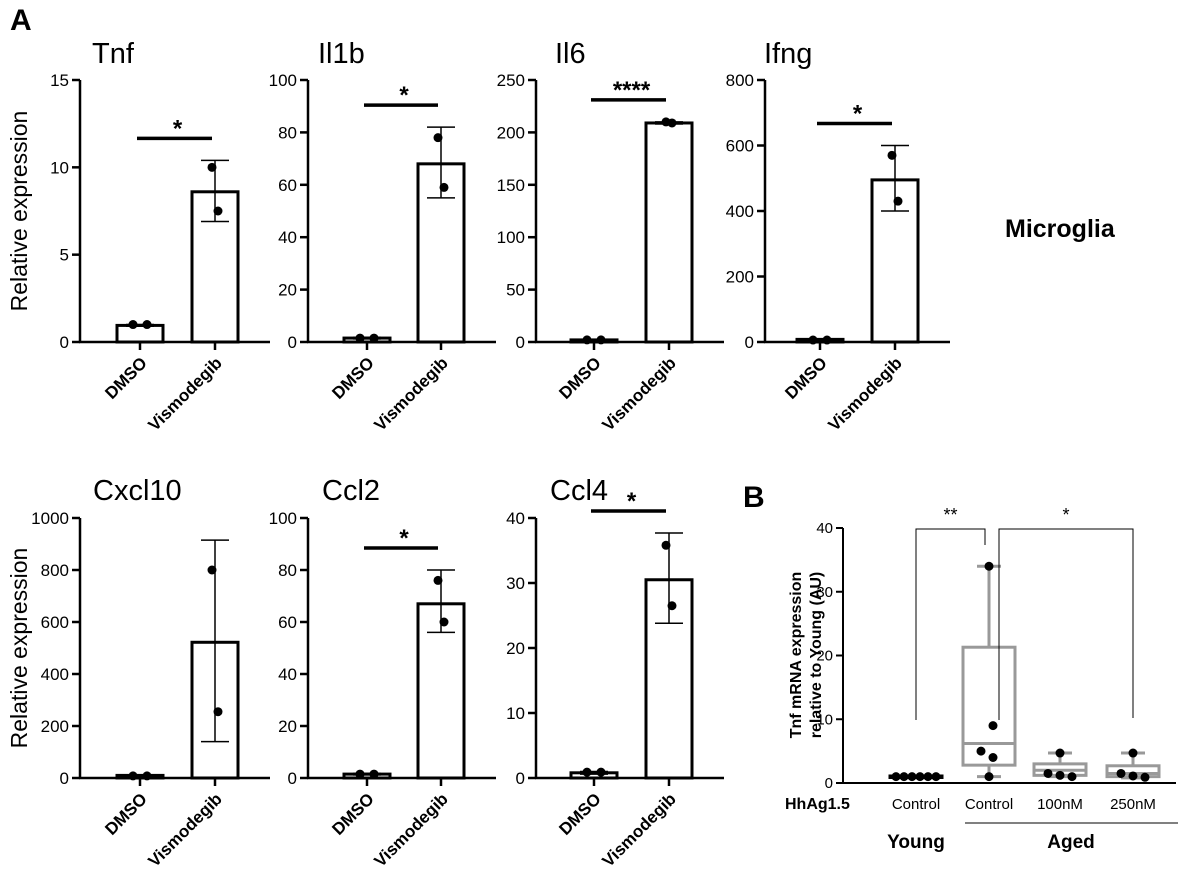 This screenshot has width=1200, height=890. What do you see at coordinates (754, 497) in the screenshot?
I see `panel-b-label: B` at bounding box center [754, 497].